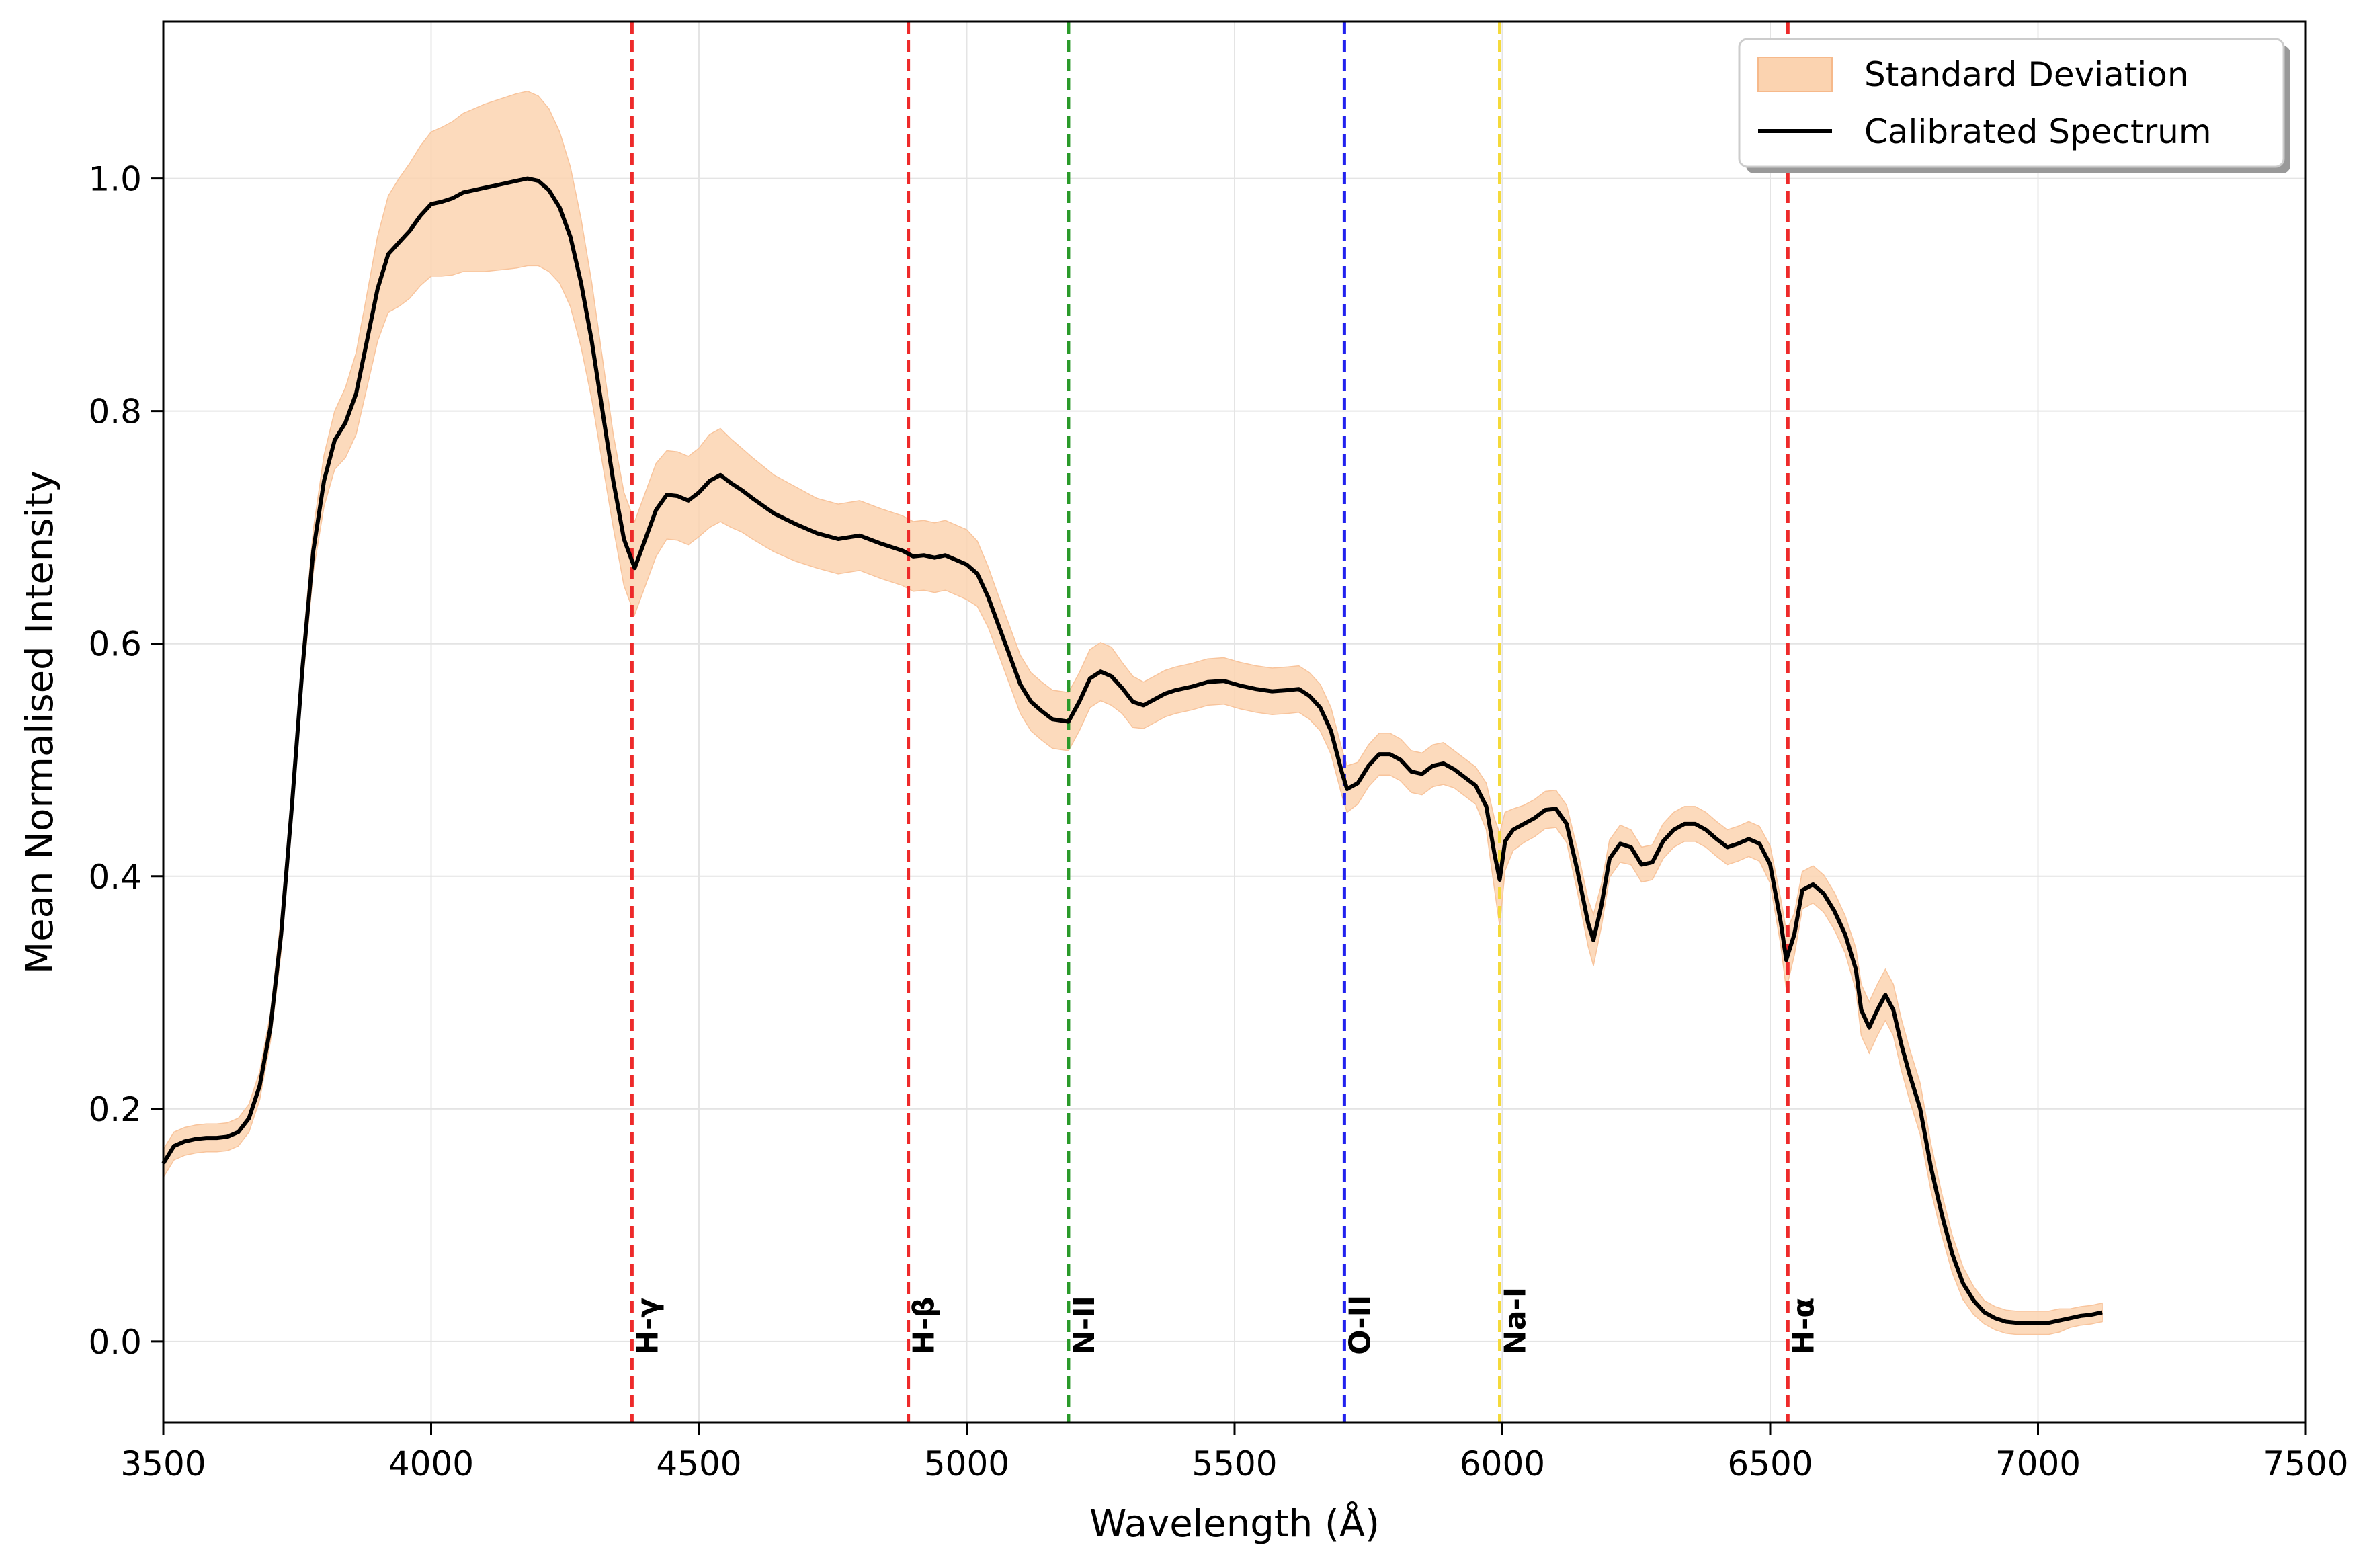  What do you see at coordinates (2038, 1463) in the screenshot?
I see `x-tick-label: 7000` at bounding box center [2038, 1463].